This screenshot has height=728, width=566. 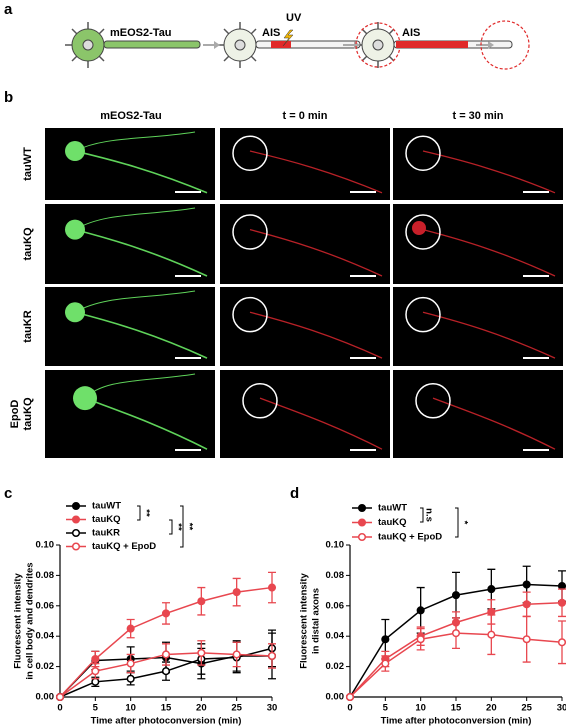 I want to click on significance-label: n.s, so click(x=428, y=515).